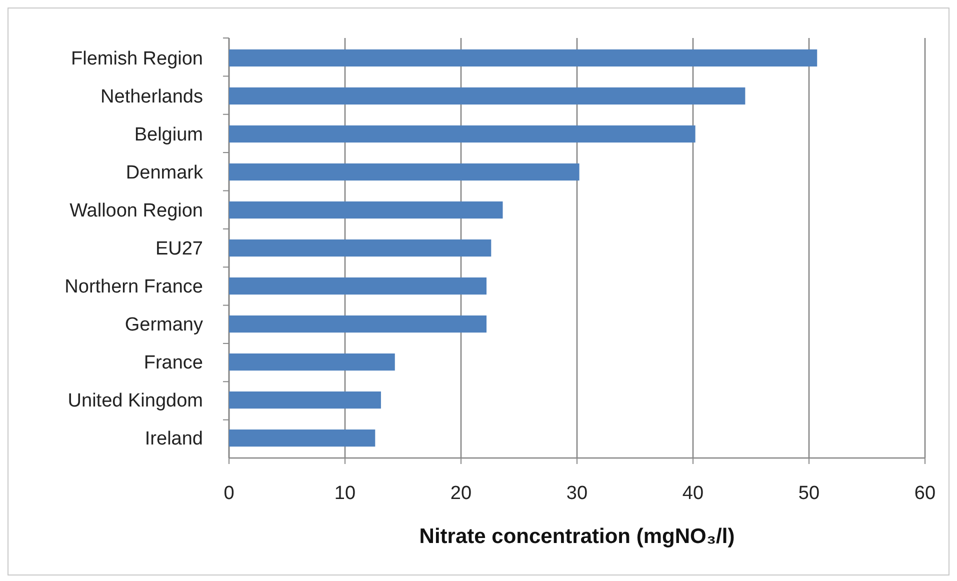 This screenshot has height=581, width=957. Describe the element at coordinates (577, 536) in the screenshot. I see `x-axis-title: Nitrate concentration (mgNO₃/l)` at that location.